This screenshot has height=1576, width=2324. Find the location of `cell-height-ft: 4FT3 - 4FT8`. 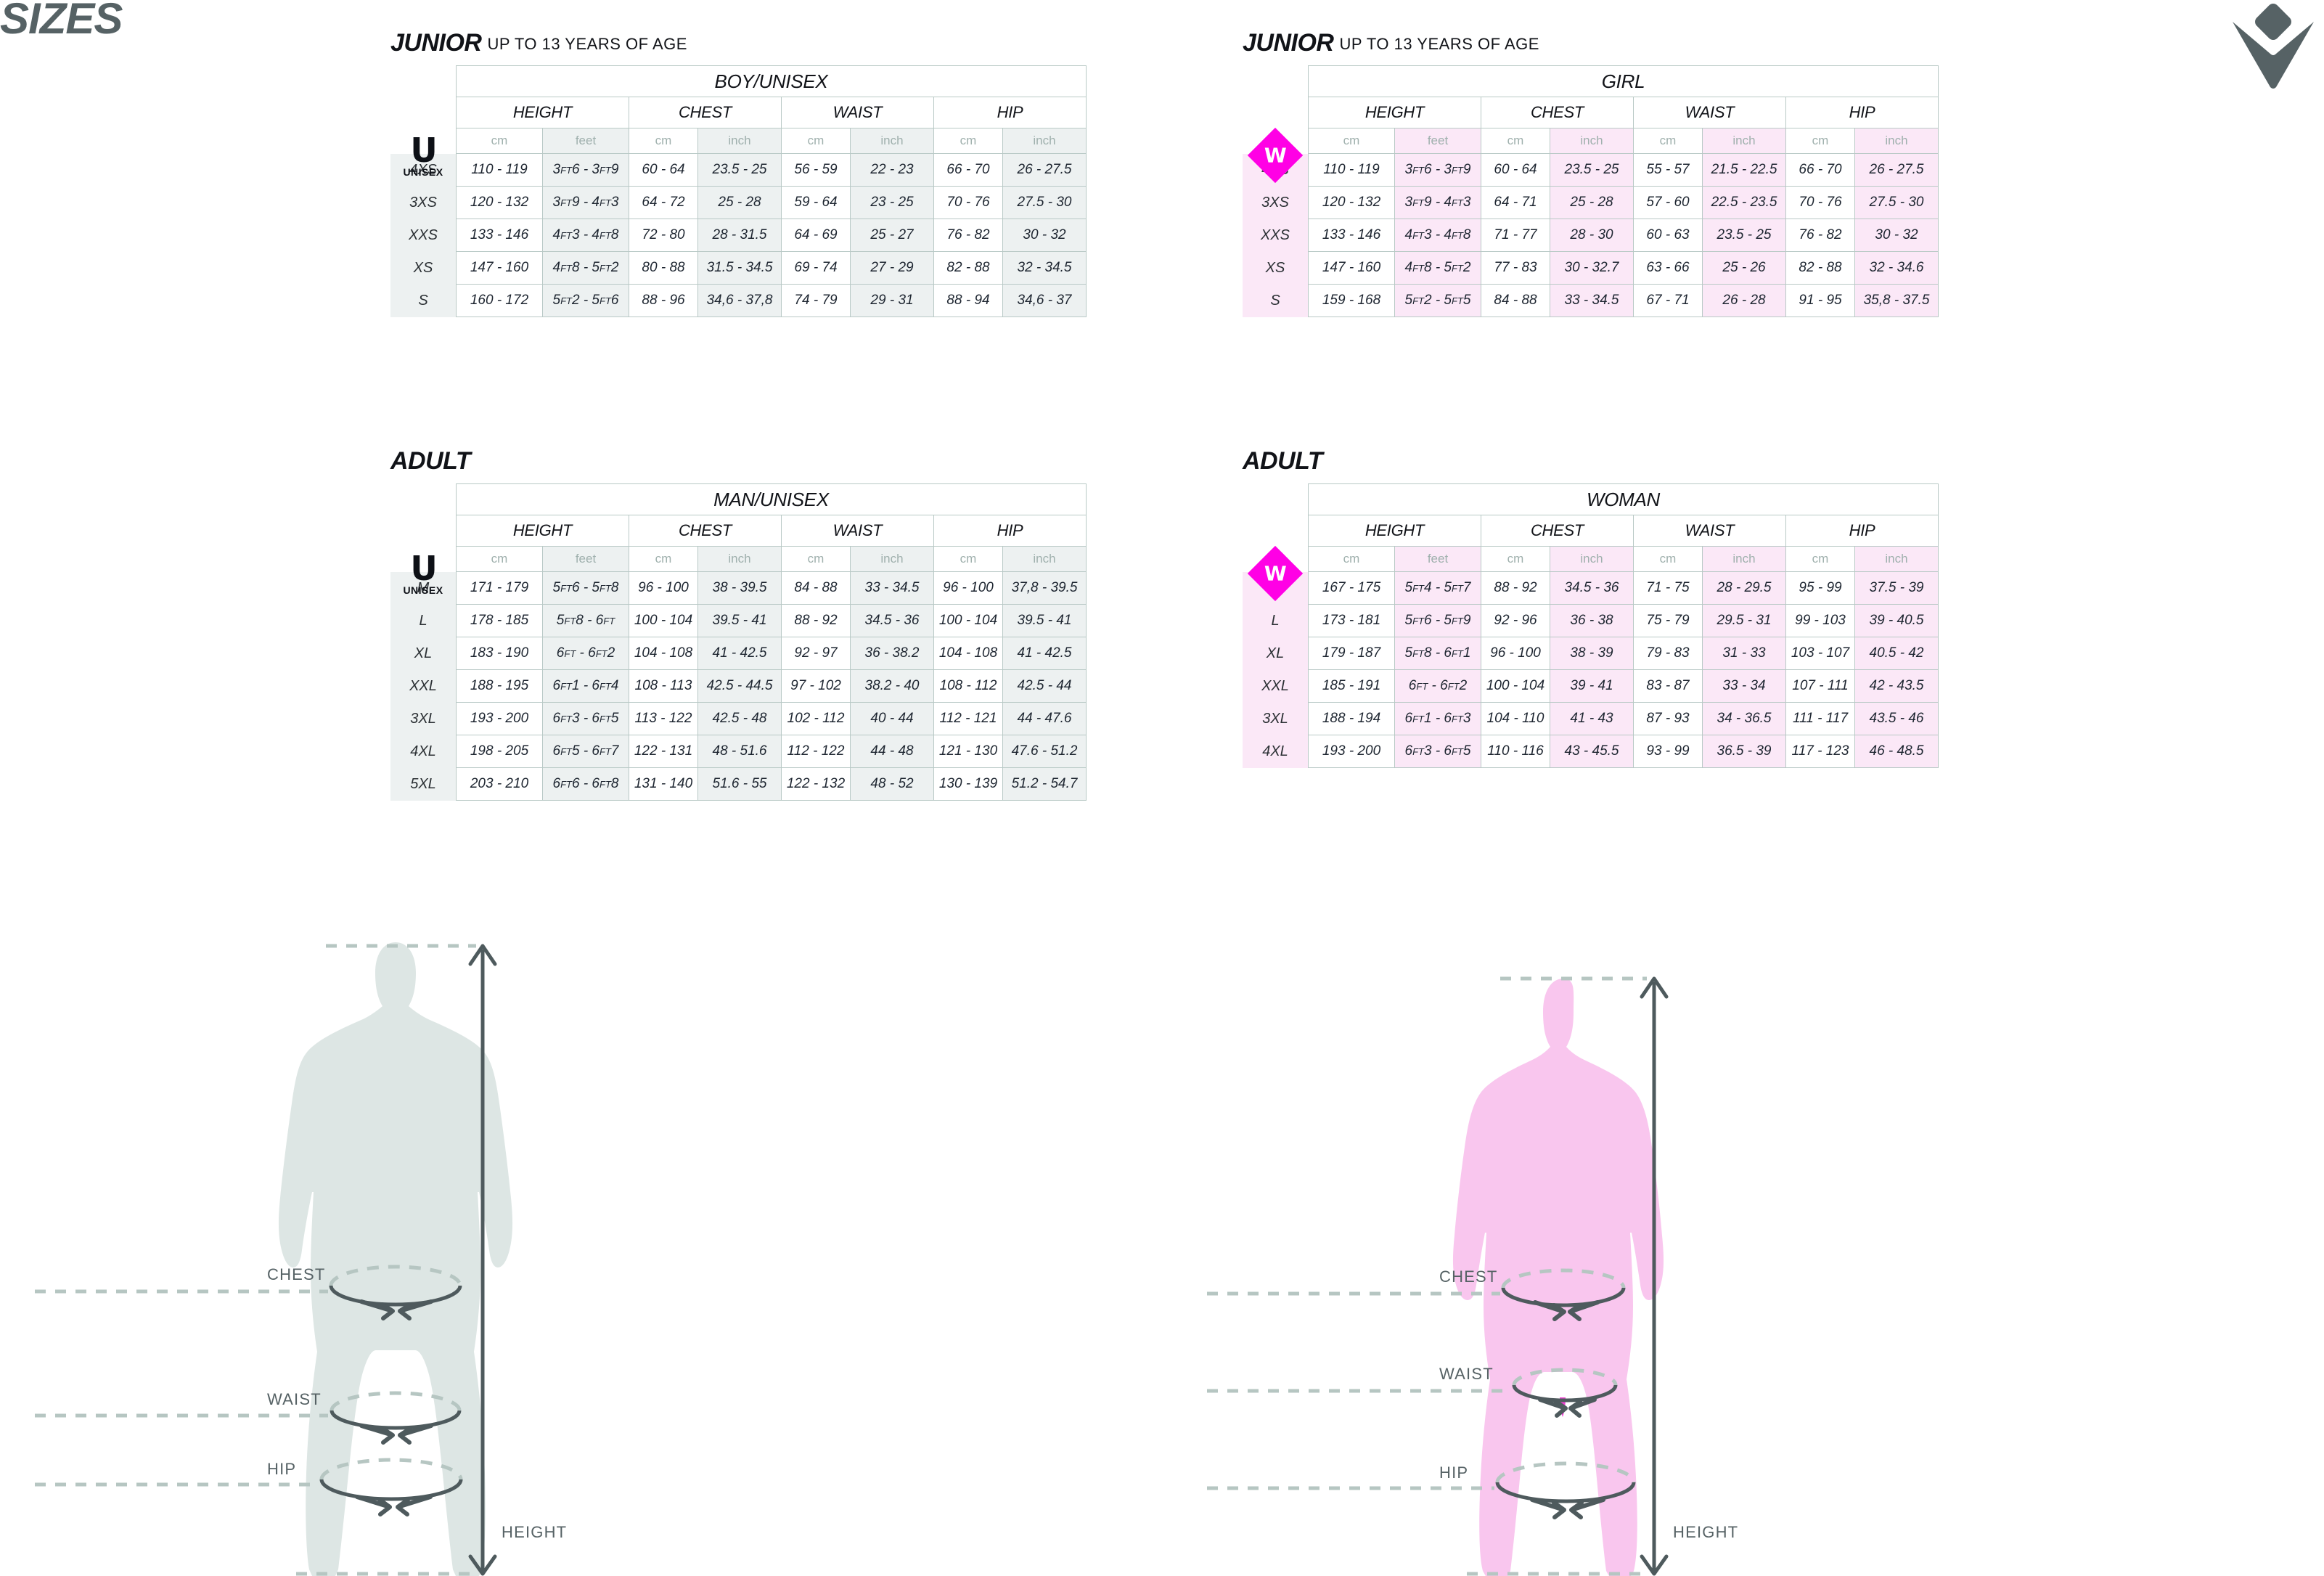

cell-height-ft: 4FT3 - 4FT8 is located at coordinates (1437, 236).